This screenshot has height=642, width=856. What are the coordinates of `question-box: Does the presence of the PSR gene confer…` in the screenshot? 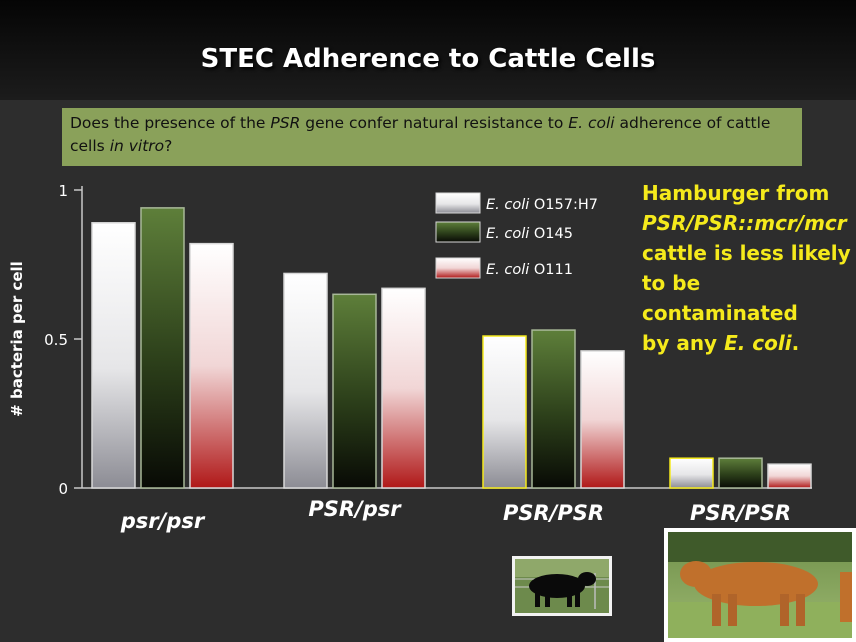 It's located at (432, 137).